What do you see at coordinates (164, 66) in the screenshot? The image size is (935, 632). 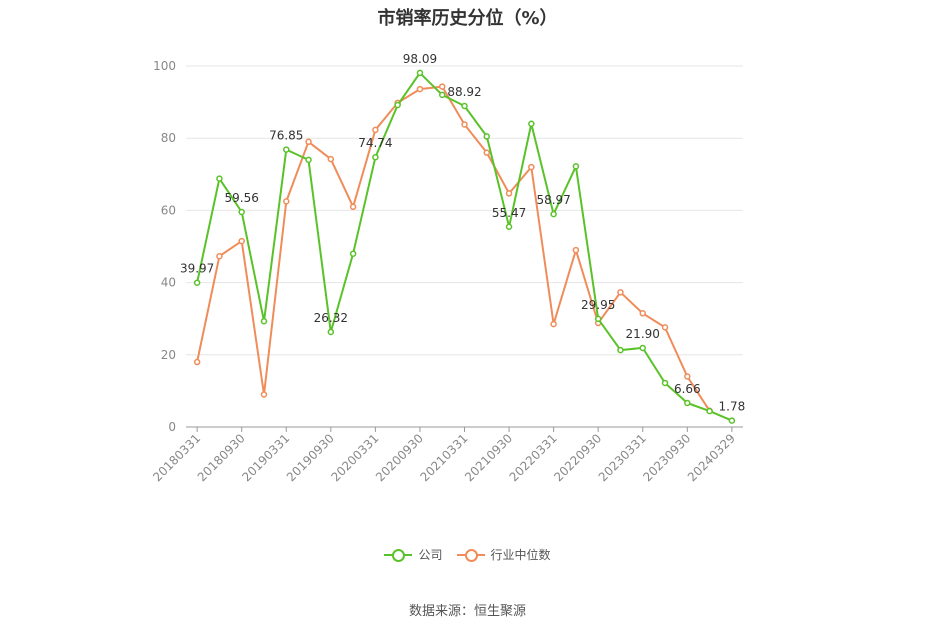 I see `y-tick-label: 100` at bounding box center [164, 66].